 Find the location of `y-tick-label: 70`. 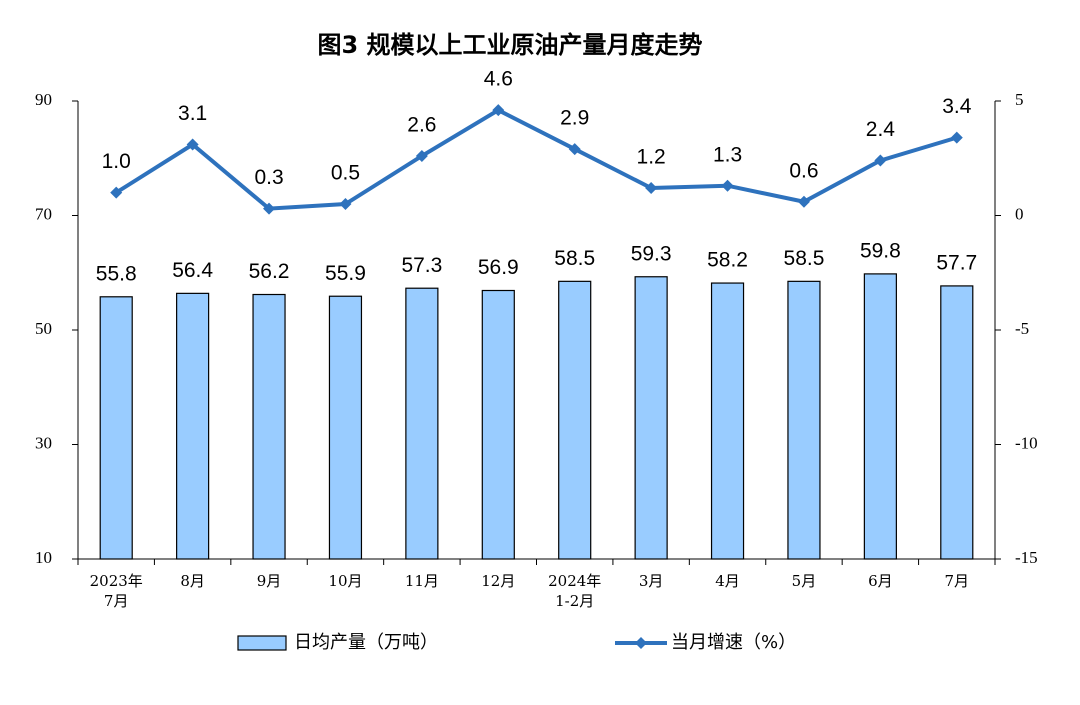

y-tick-label: 70 is located at coordinates (43, 213).